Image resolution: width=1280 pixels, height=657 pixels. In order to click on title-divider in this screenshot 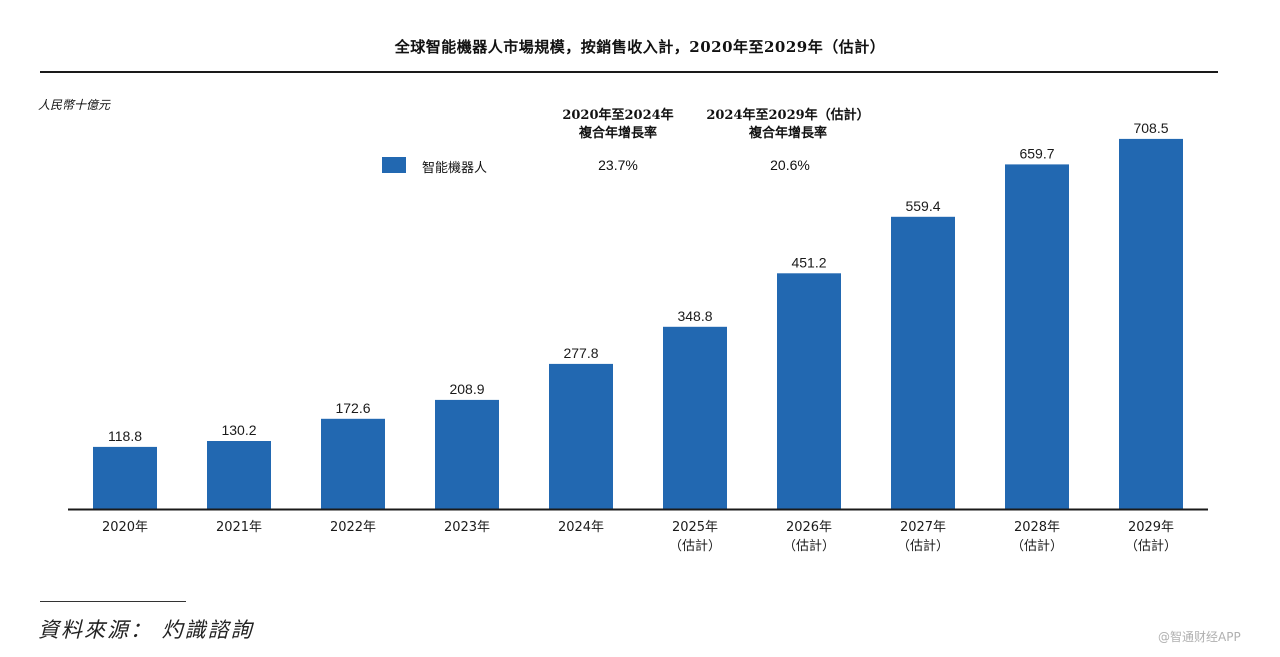, I will do `click(629, 72)`.